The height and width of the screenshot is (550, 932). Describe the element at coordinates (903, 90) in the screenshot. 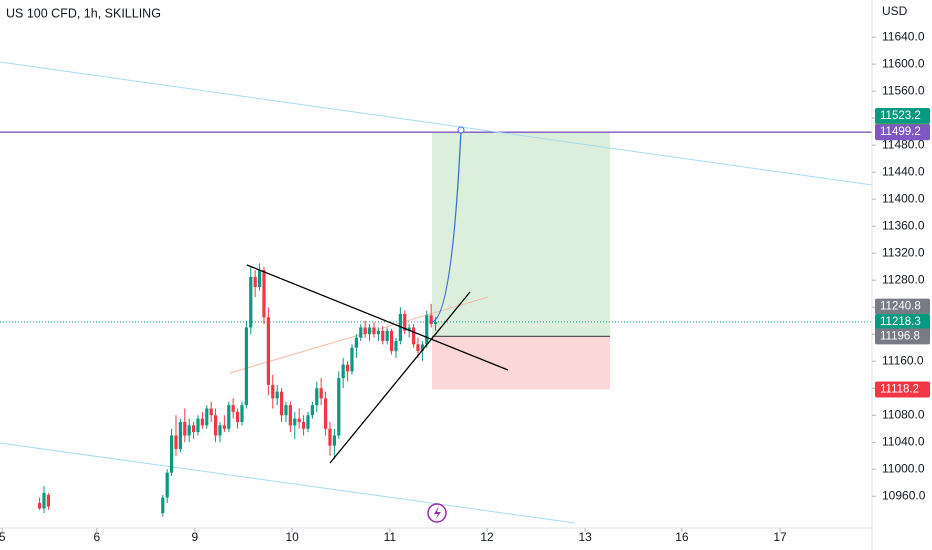

I see `y-tick-label: 11560.0` at that location.